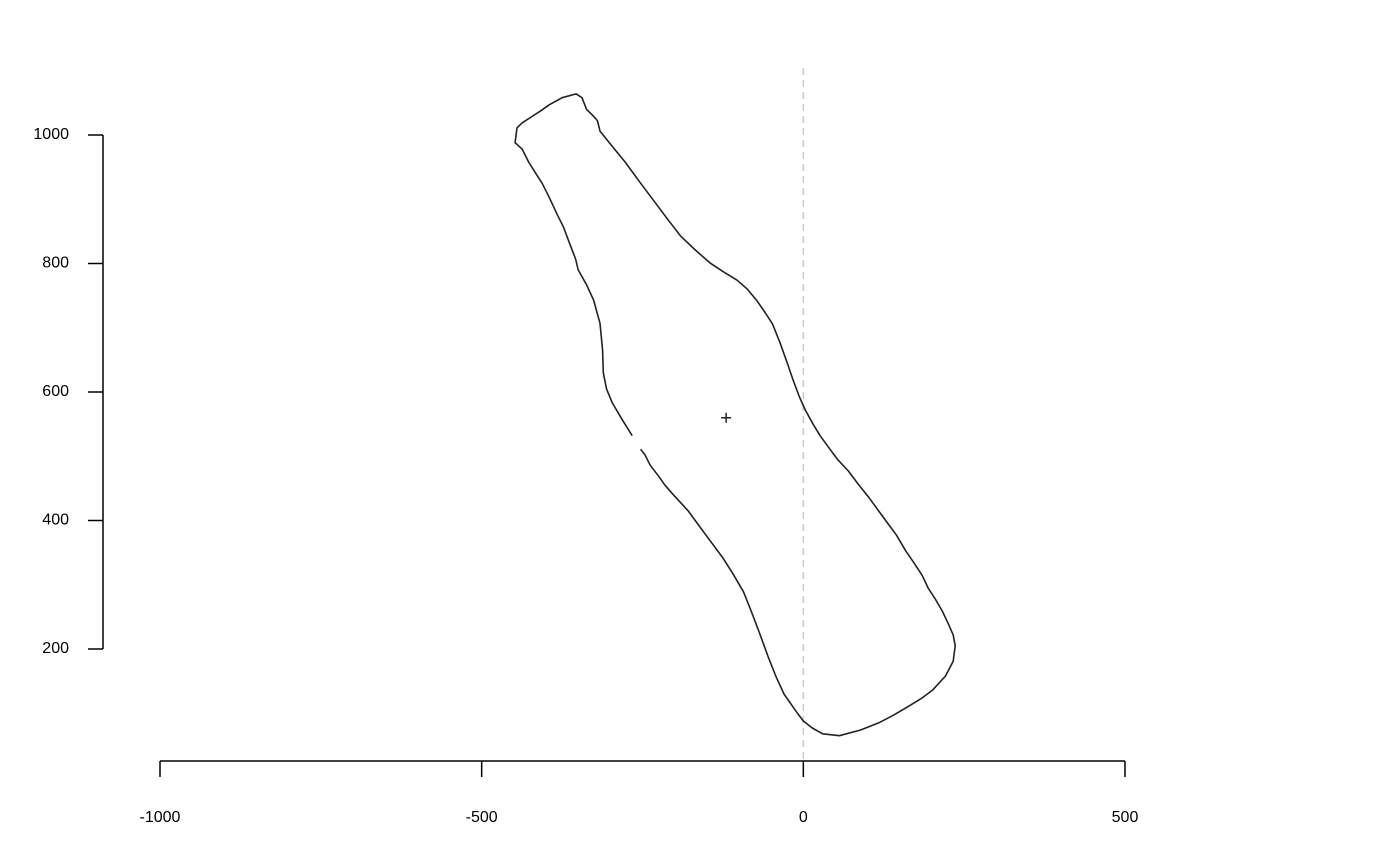 This screenshot has width=1400, height=865. I want to click on y-tick-label: 200, so click(55, 648).